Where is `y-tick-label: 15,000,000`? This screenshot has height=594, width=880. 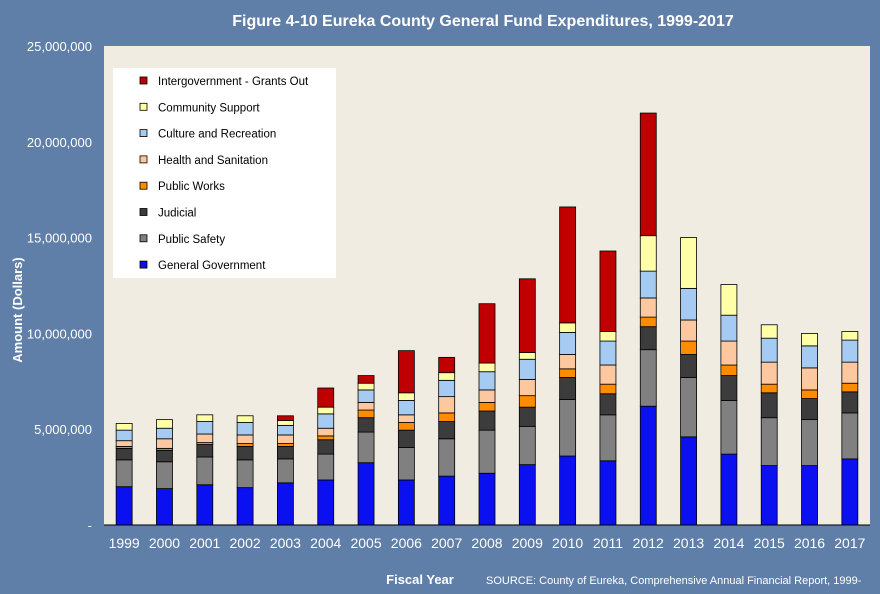 y-tick-label: 15,000,000 is located at coordinates (59, 238).